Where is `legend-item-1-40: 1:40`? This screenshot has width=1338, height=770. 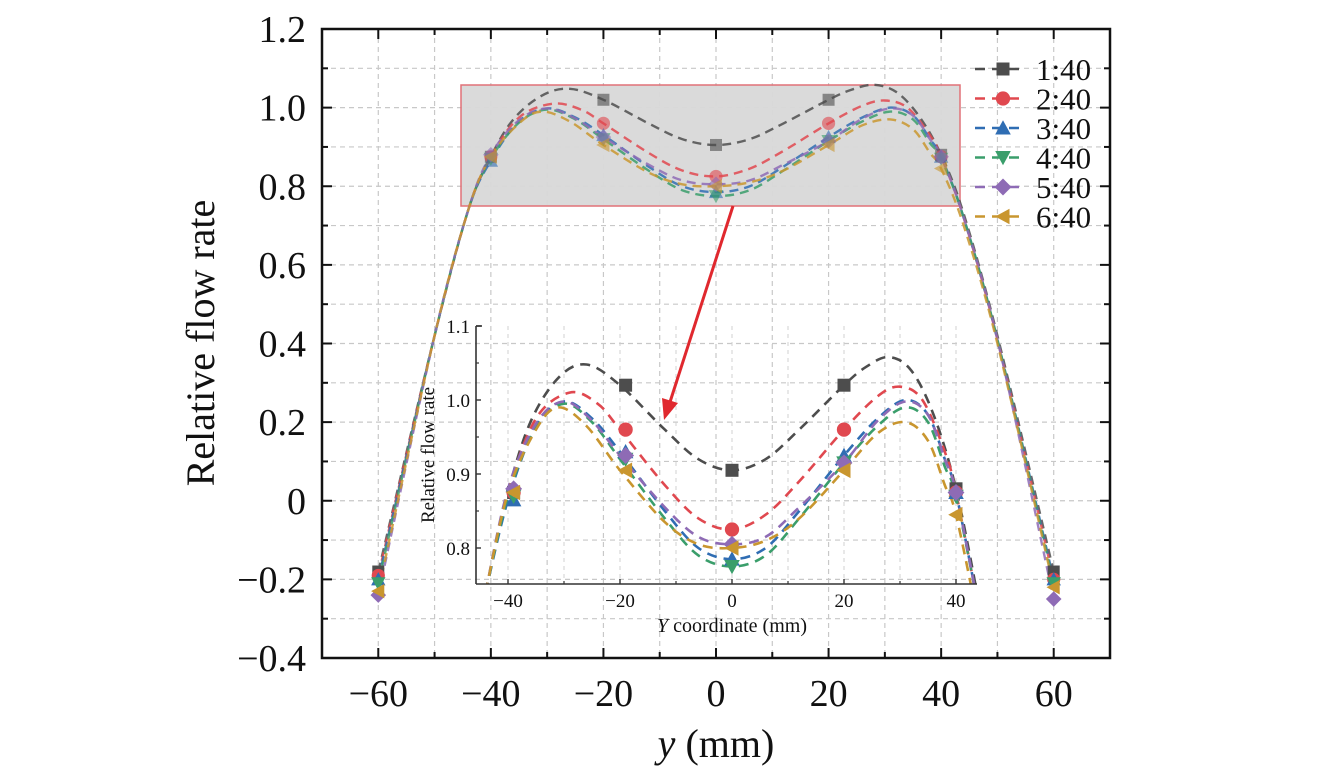
legend-item-1-40: 1:40 is located at coordinates (1033, 69).